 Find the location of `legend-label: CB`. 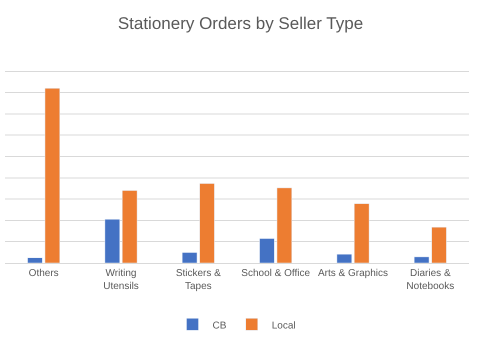

legend-label: CB is located at coordinates (219, 326).